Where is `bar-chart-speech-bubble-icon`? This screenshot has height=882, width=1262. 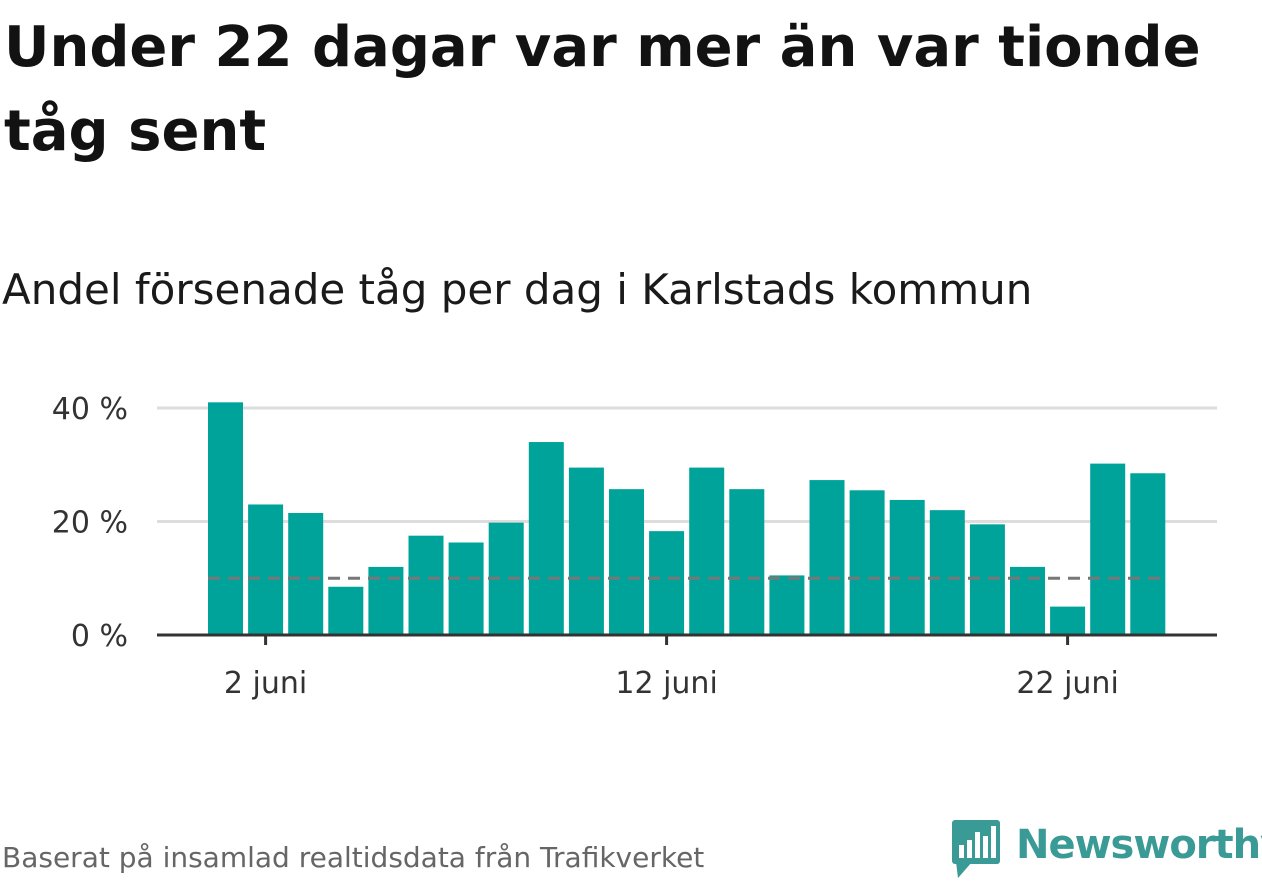
bar-chart-speech-bubble-icon is located at coordinates (976, 849).